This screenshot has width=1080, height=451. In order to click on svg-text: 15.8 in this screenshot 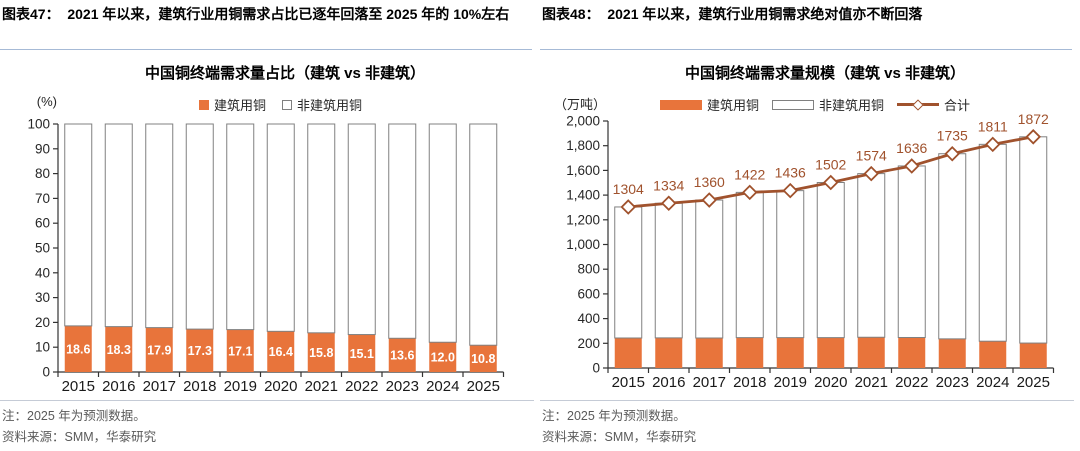, I will do `click(321, 353)`.